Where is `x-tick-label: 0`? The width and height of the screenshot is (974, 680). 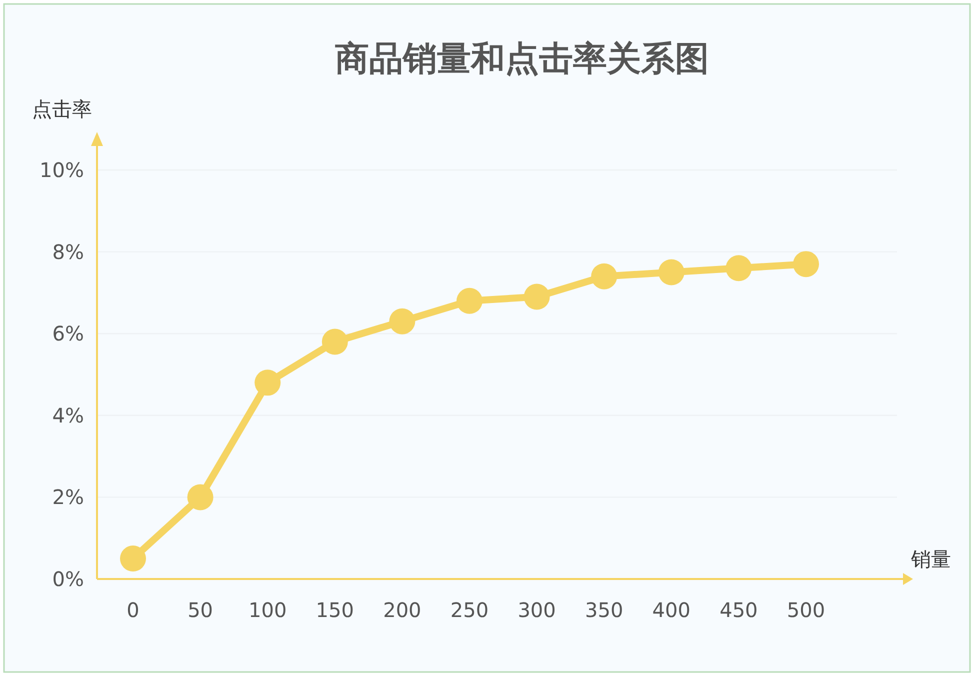 x-tick-label: 0 is located at coordinates (133, 610).